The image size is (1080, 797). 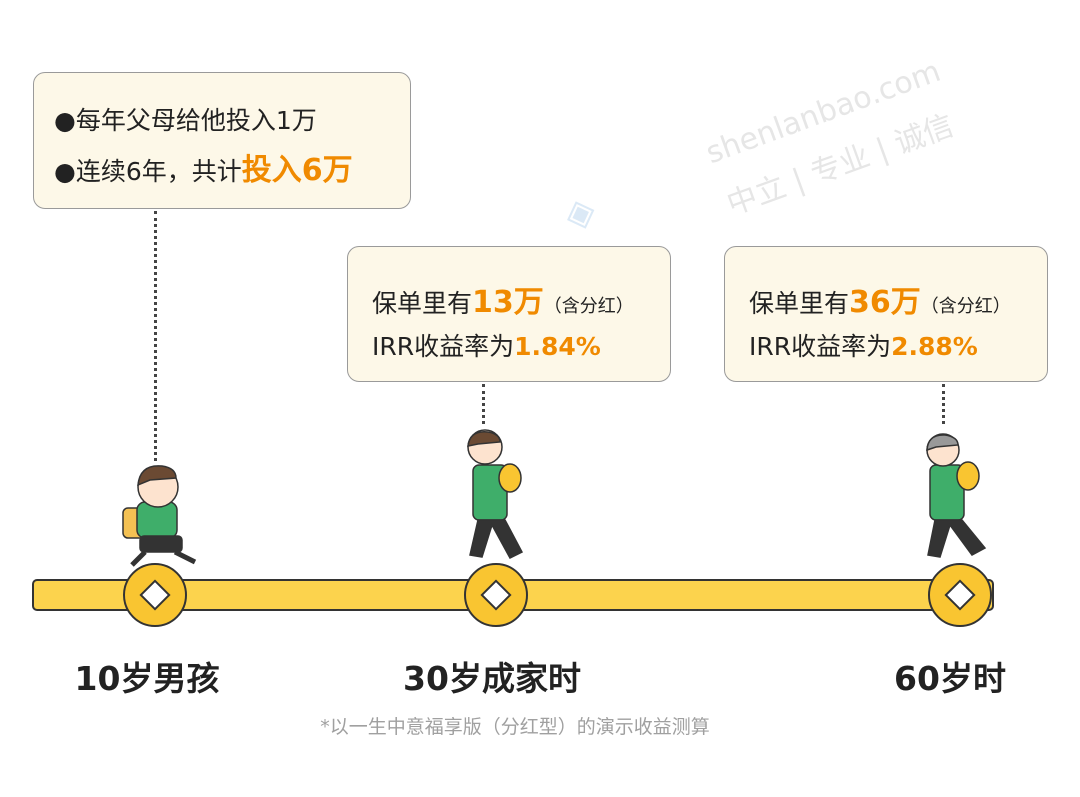 What do you see at coordinates (515, 727) in the screenshot?
I see `footnote: *以一生中意福享版（分红型）的演示收益测算` at bounding box center [515, 727].